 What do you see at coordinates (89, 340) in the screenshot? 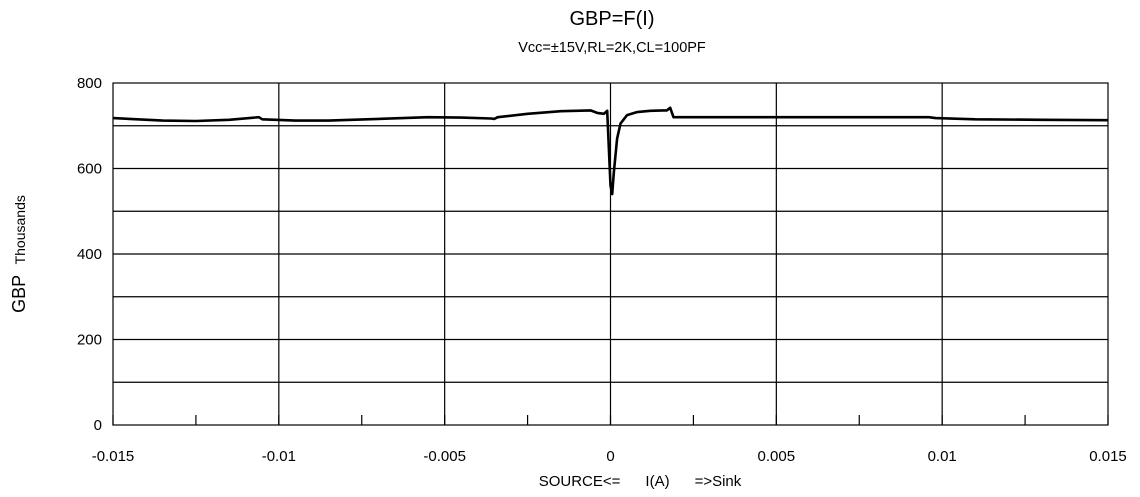
I see `y-tick-label: 200` at bounding box center [89, 340].